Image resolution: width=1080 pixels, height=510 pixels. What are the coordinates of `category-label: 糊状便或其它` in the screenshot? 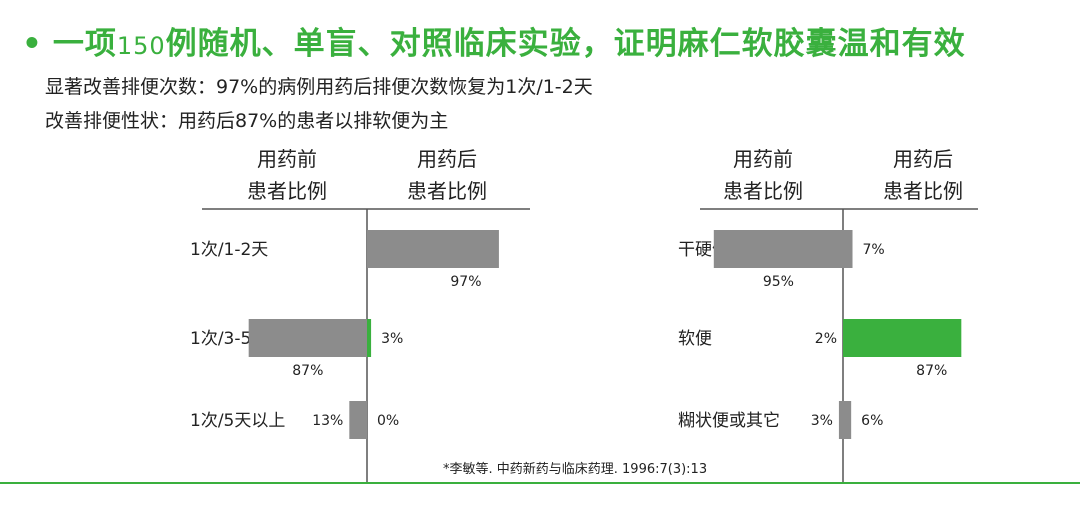 It's located at (729, 421).